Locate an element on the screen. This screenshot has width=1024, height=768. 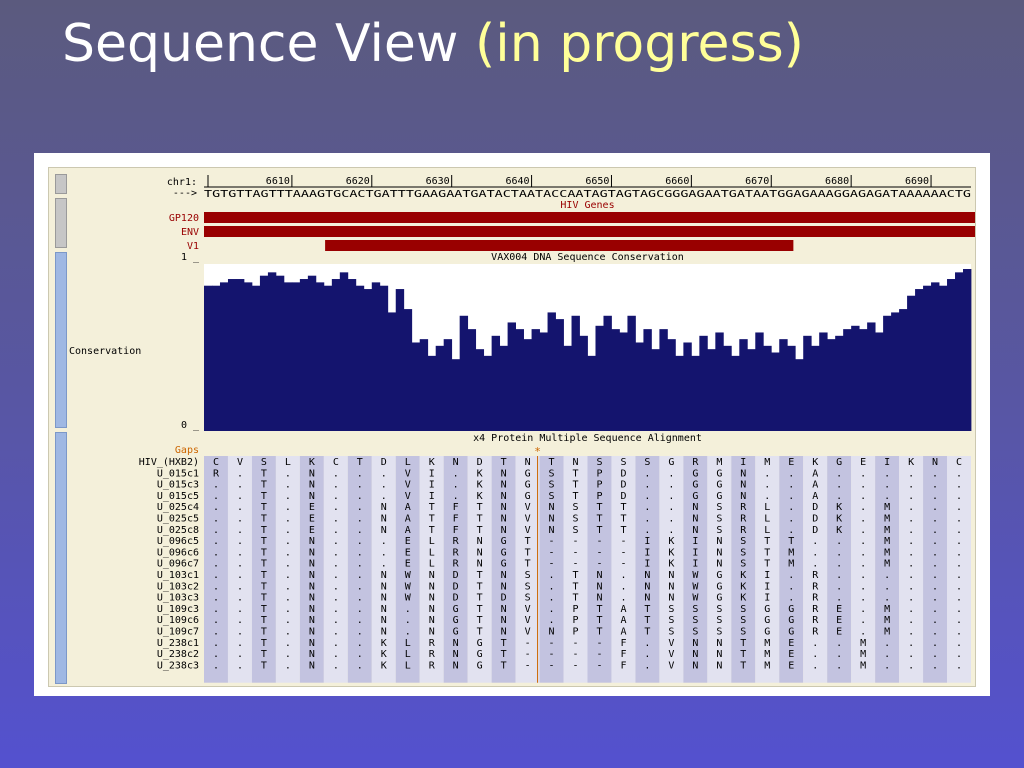
sequence-name: U_109c6 is located at coordinates (178, 620).